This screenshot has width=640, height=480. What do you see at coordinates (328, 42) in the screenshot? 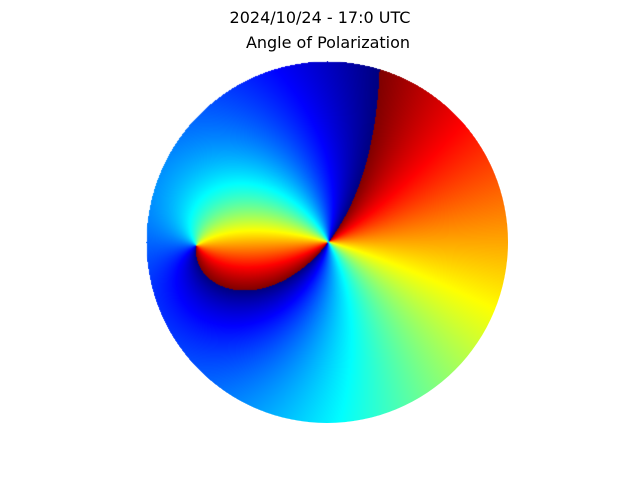
I see `chart-subtitle: Angle of Polarization` at bounding box center [328, 42].